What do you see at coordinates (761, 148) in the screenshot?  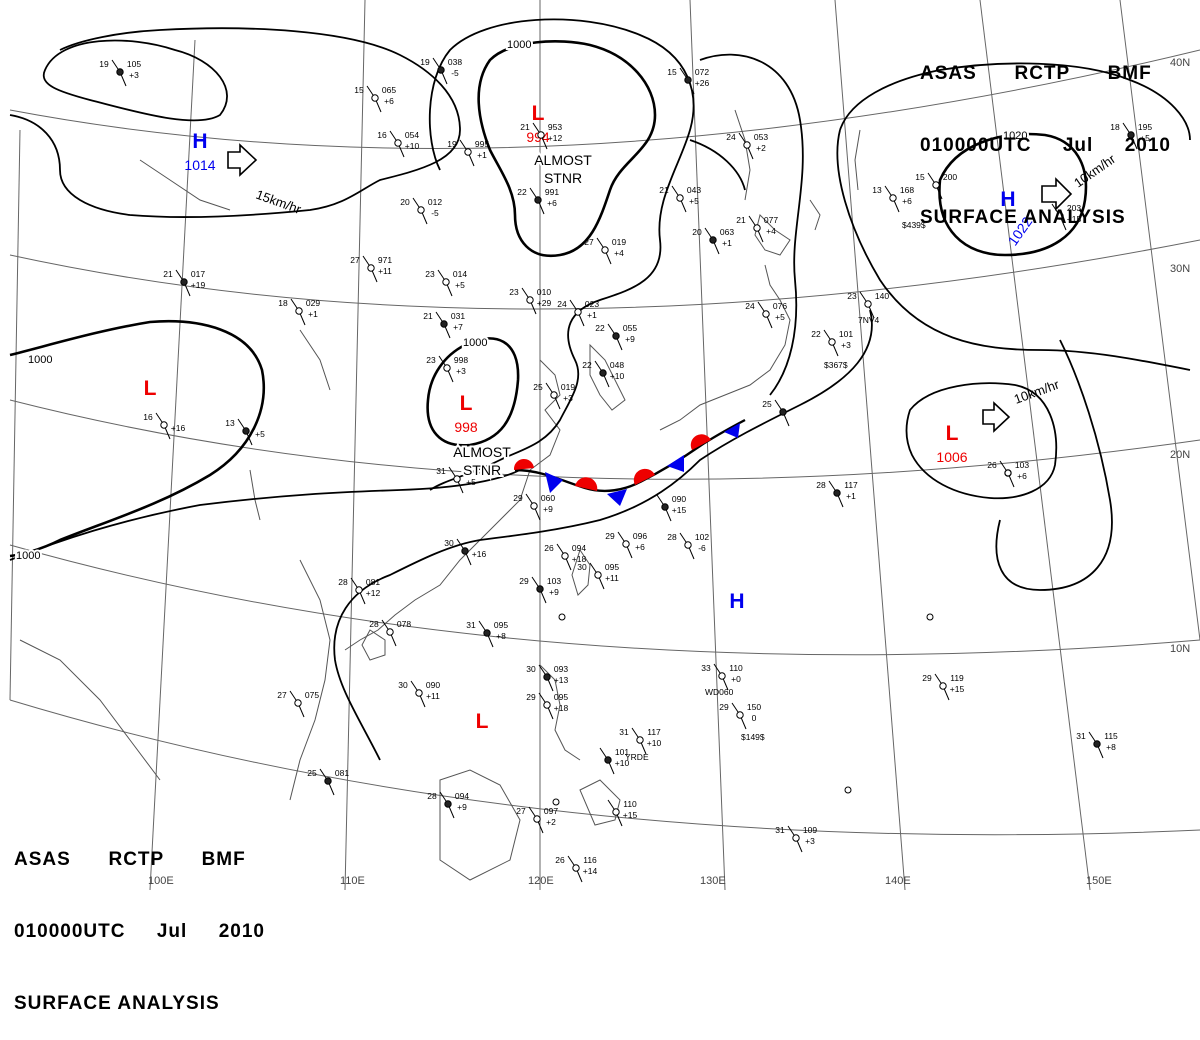 I see `station-tendency: +2` at bounding box center [761, 148].